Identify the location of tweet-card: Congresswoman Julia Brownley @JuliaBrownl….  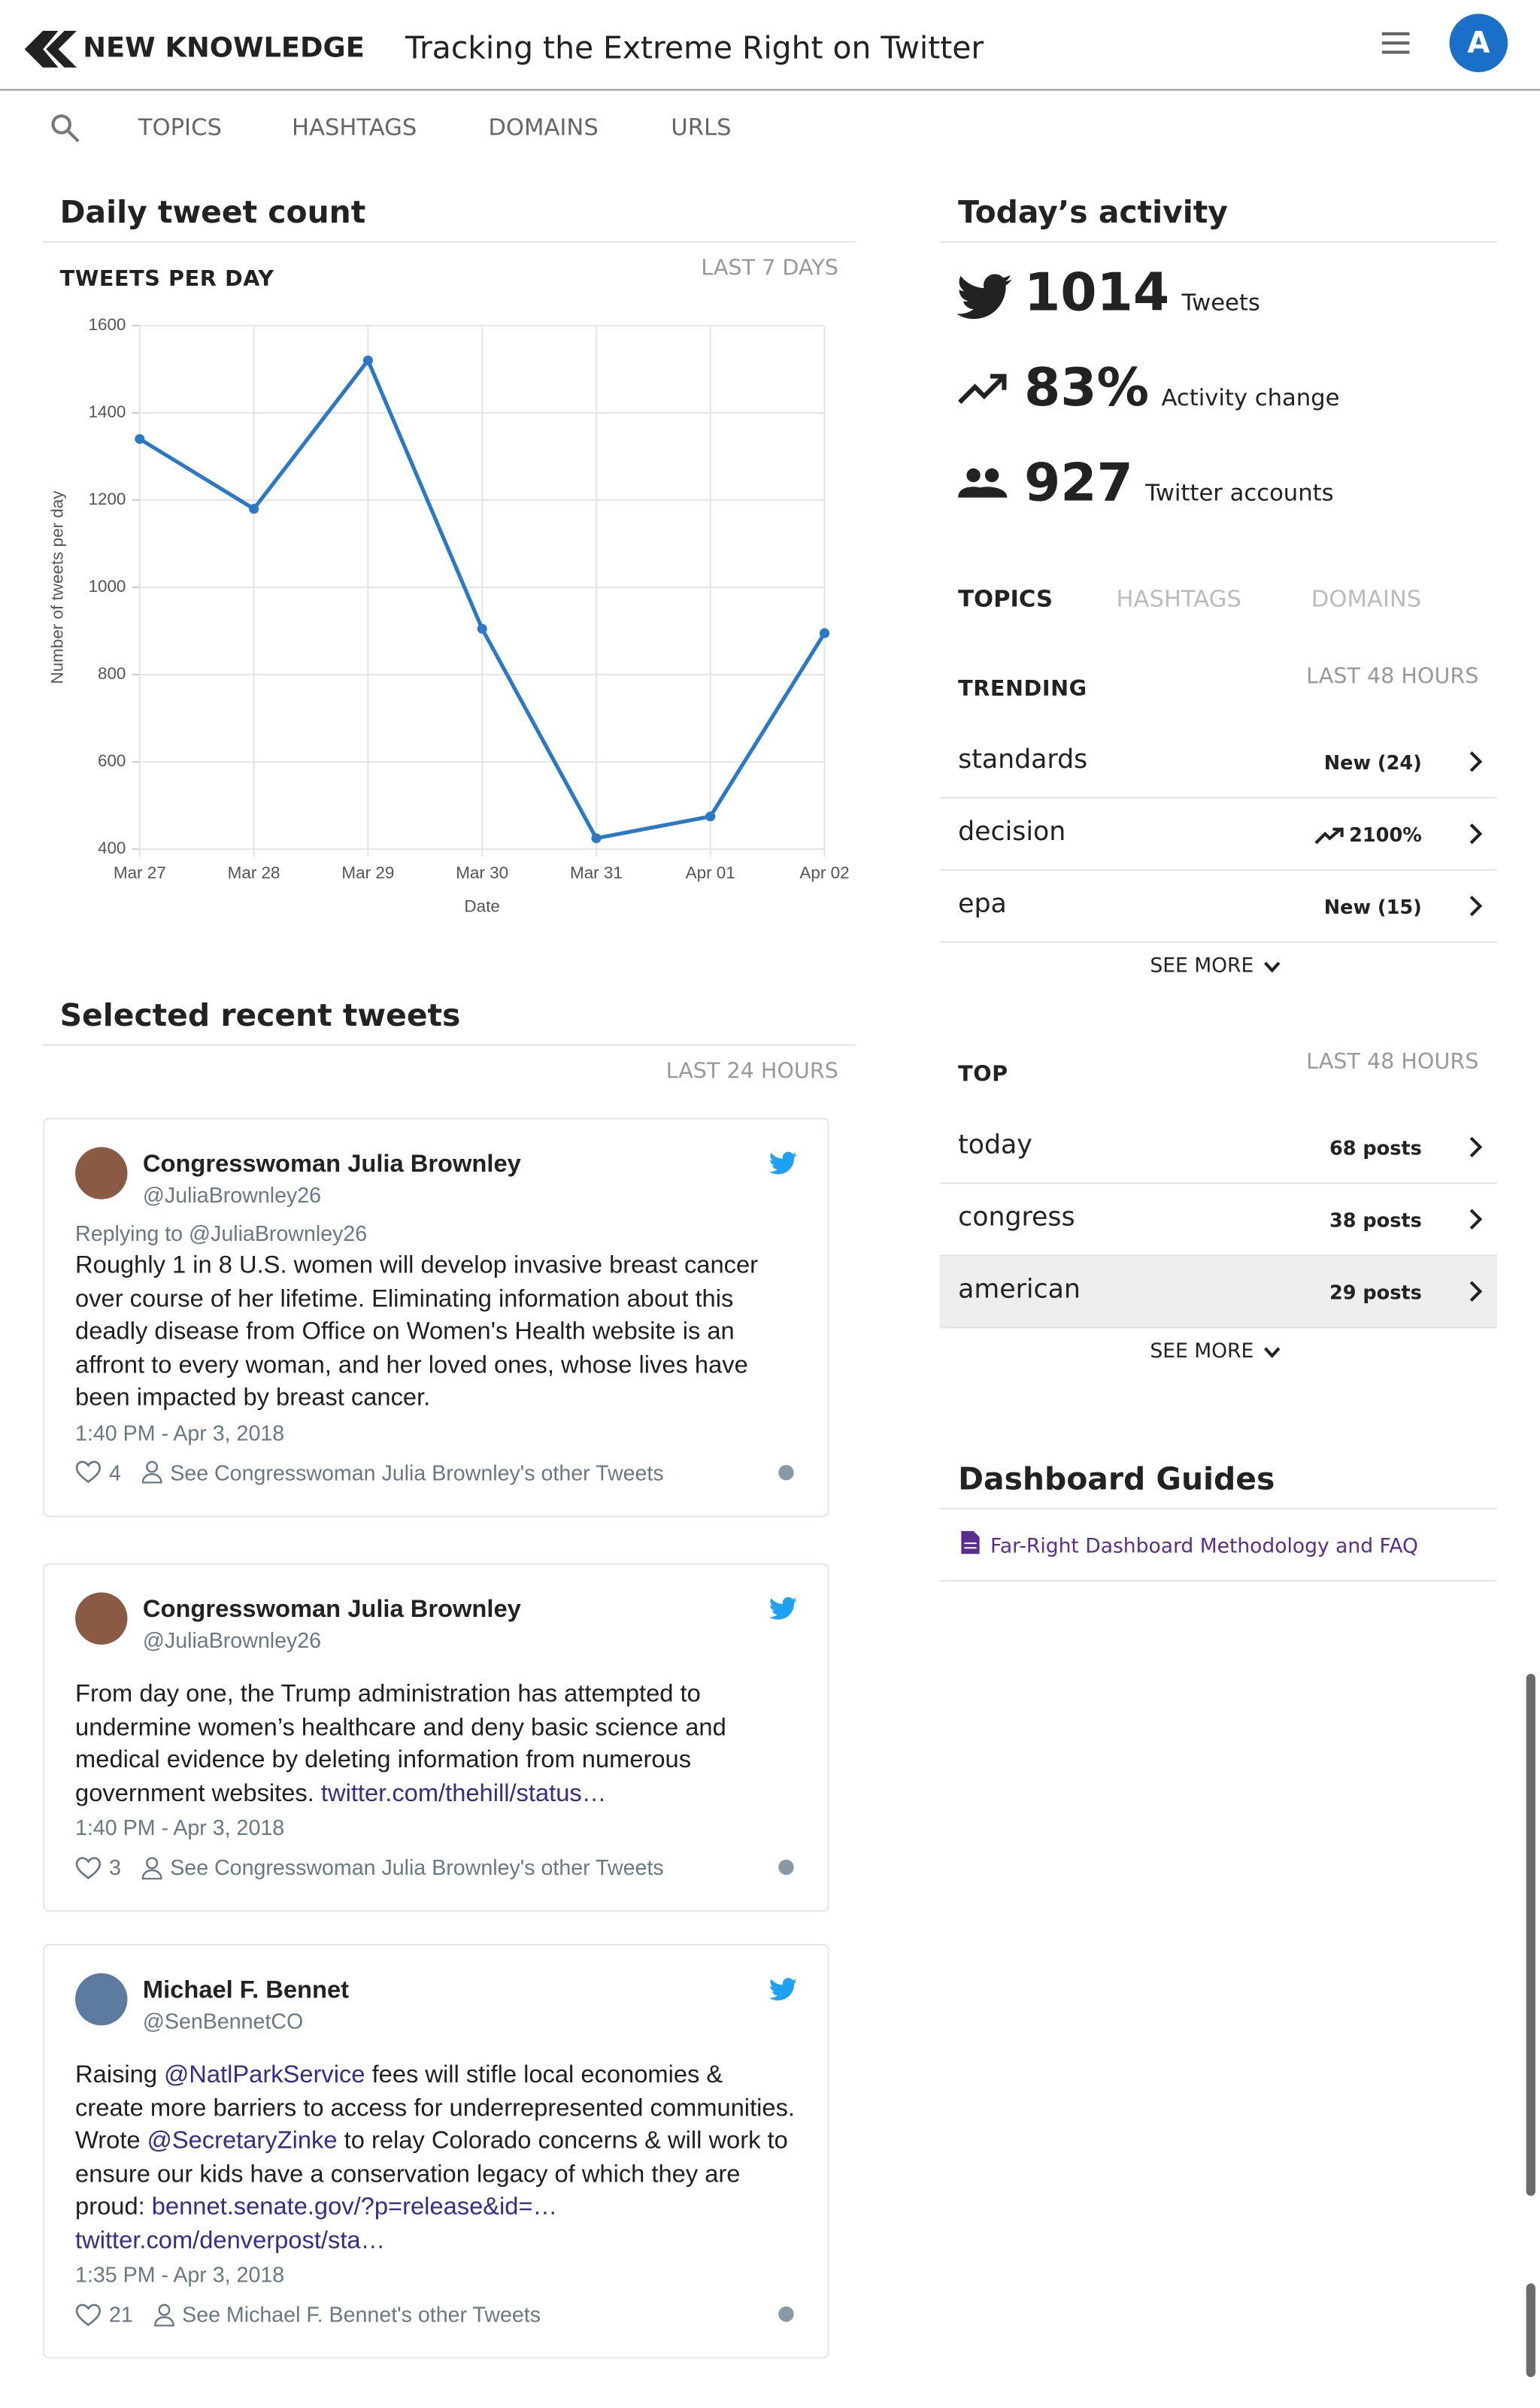
(436, 1738).